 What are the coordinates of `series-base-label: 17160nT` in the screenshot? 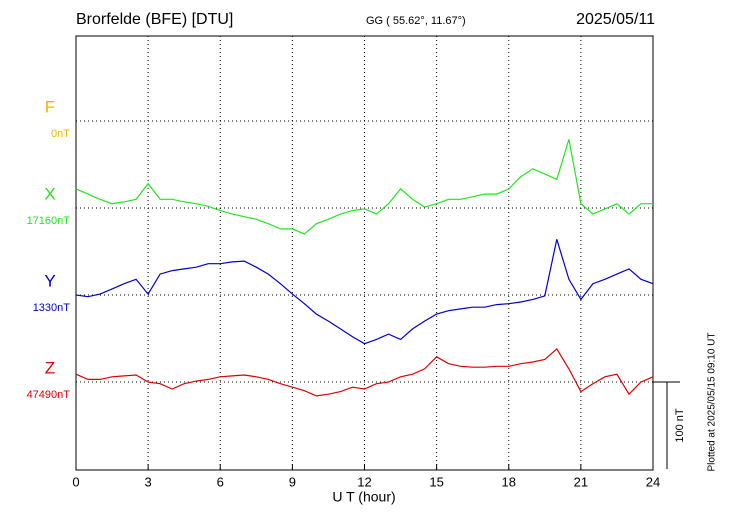 It's located at (49, 221).